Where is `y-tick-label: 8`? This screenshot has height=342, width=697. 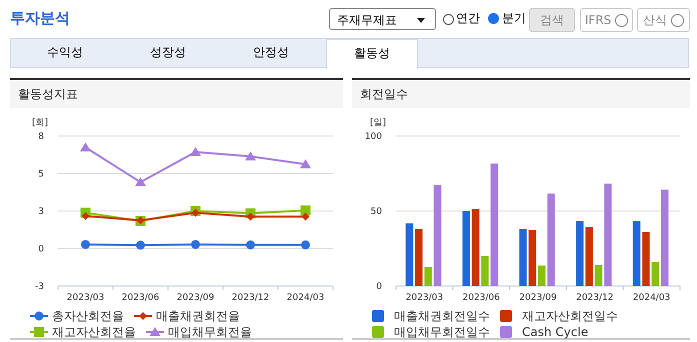 y-tick-label: 8 is located at coordinates (41, 137).